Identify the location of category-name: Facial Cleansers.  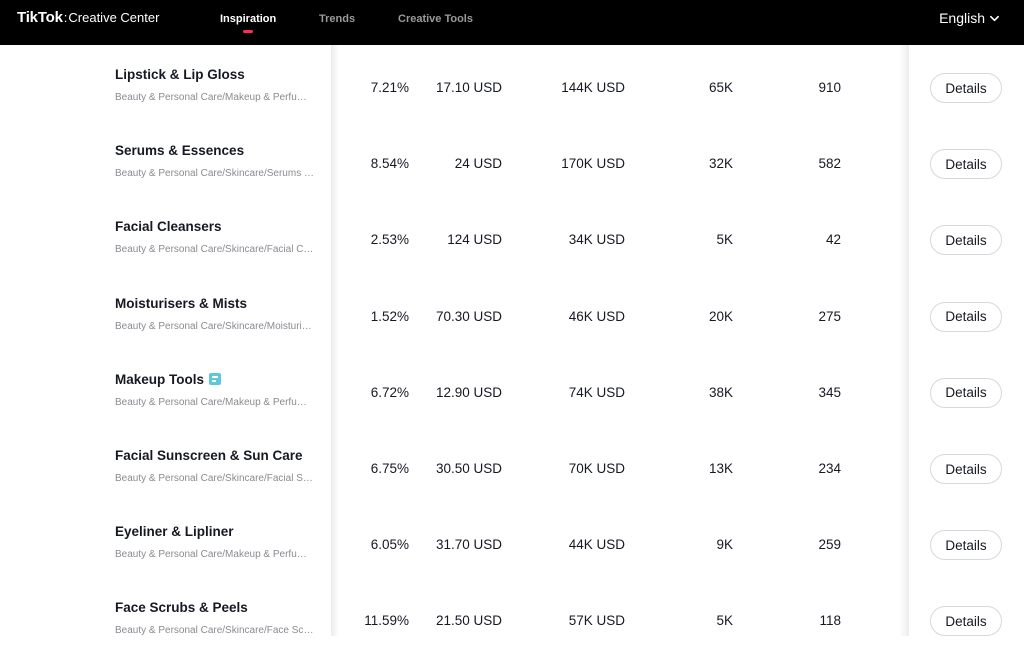
(168, 226).